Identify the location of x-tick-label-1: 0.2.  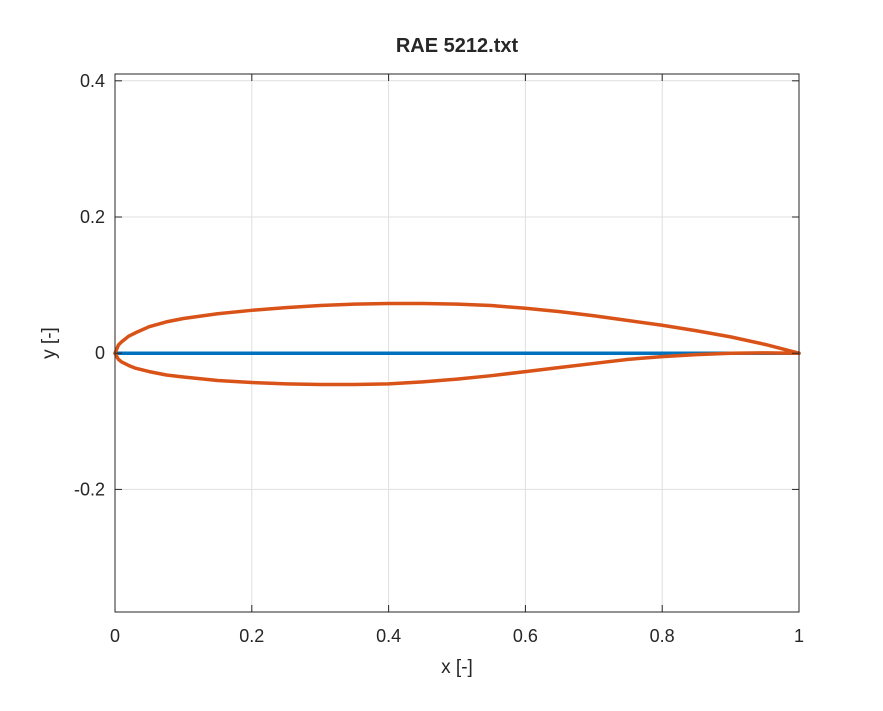
(251, 636).